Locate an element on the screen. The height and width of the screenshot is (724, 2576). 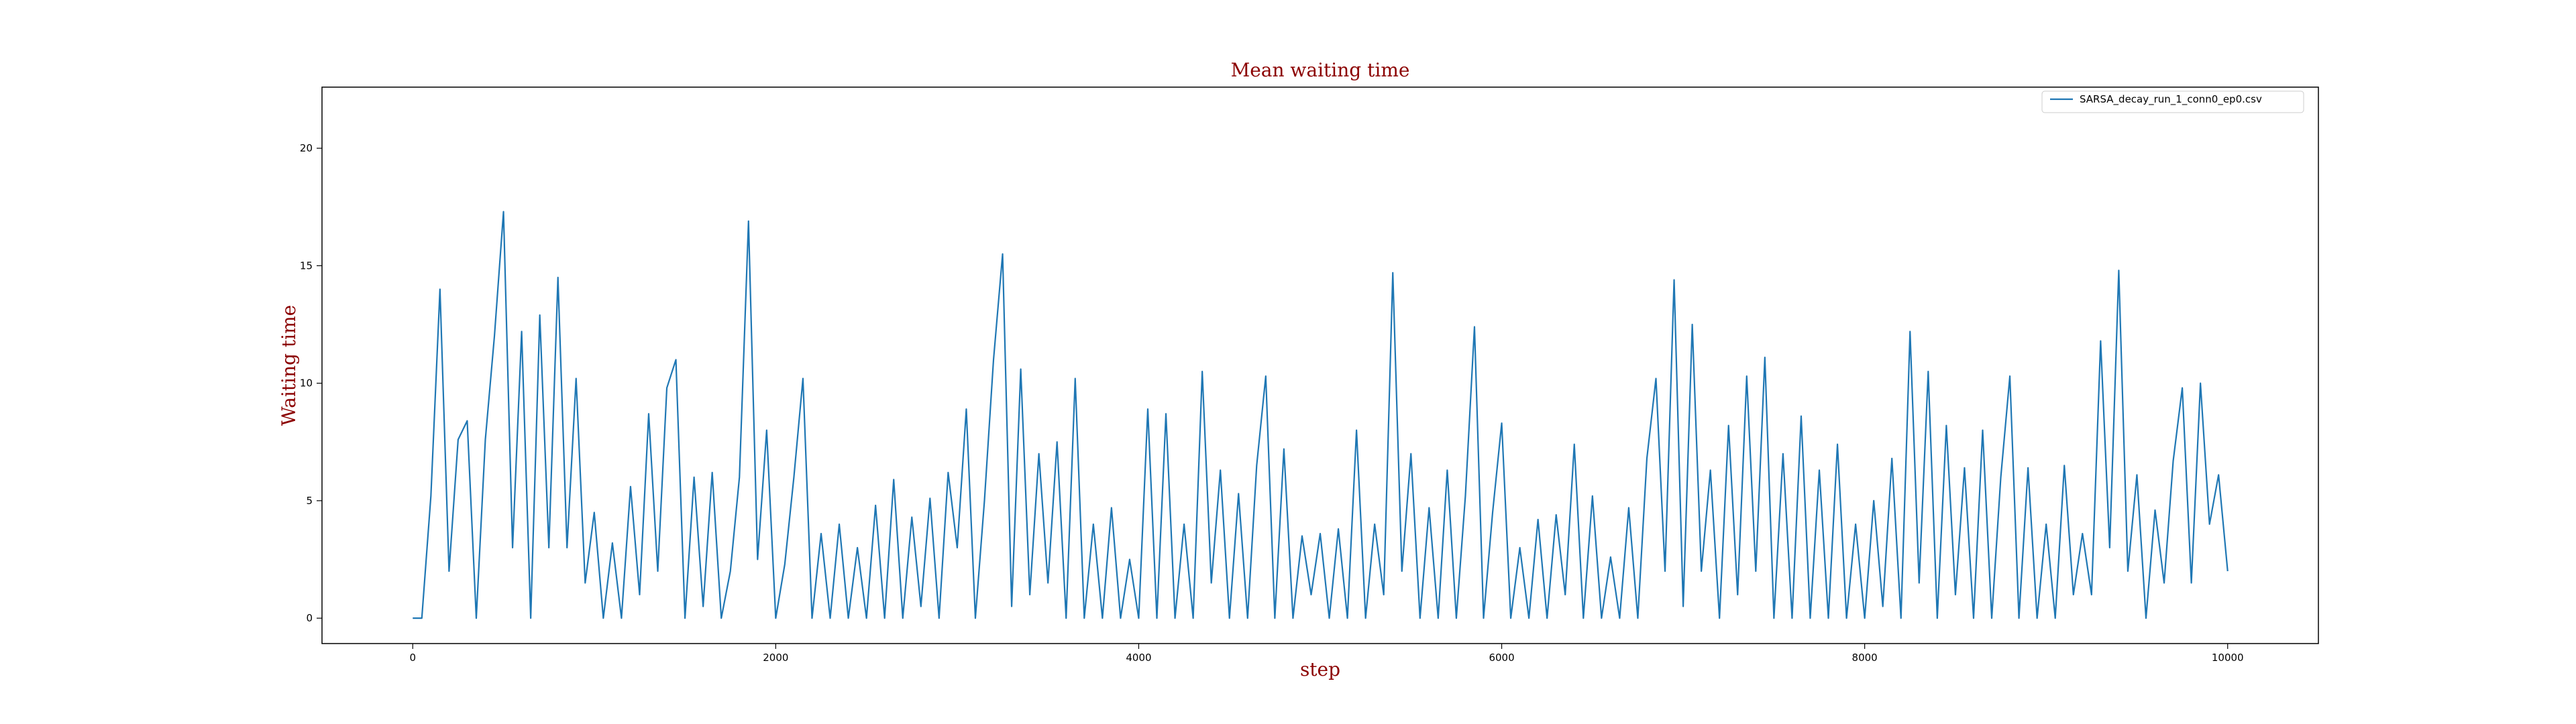
x-tick-label: 2000 is located at coordinates (775, 658).